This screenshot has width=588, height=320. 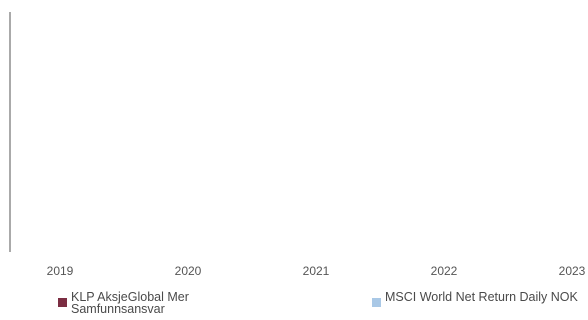 I want to click on legend-item-msci: MSCI World Net Return Daily NOK, so click(x=479, y=299).